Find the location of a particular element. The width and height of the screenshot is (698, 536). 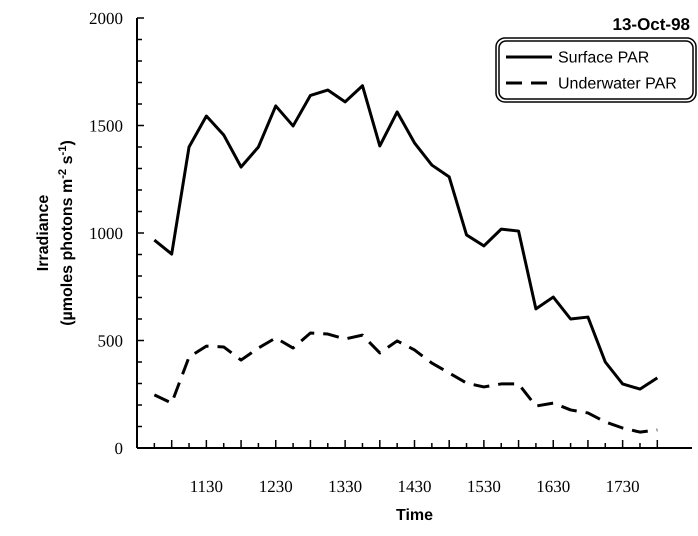

x-axis-title: Time is located at coordinates (415, 515).